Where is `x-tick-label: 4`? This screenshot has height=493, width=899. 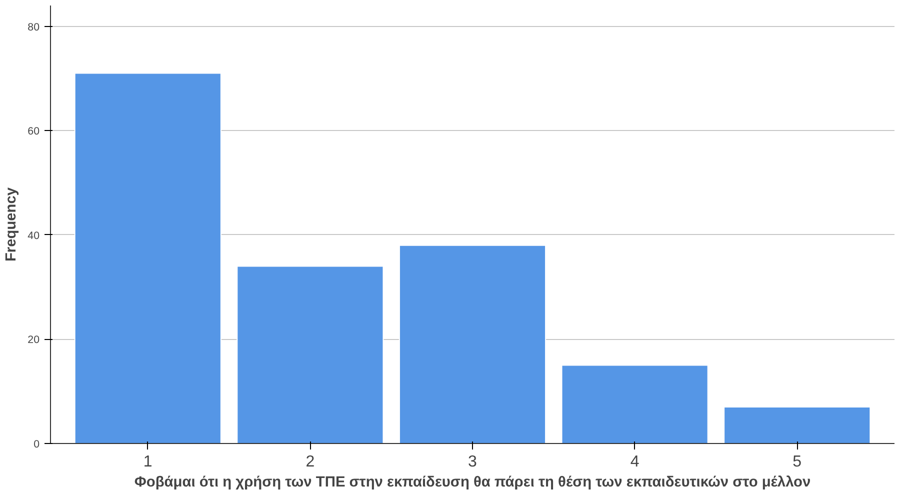
x-tick-label: 4 is located at coordinates (635, 462).